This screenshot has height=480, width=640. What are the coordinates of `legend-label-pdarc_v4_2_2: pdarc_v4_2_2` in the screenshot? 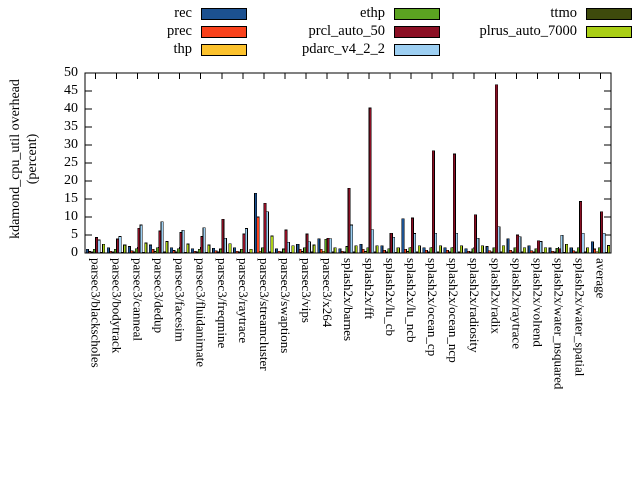 It's located at (343, 49).